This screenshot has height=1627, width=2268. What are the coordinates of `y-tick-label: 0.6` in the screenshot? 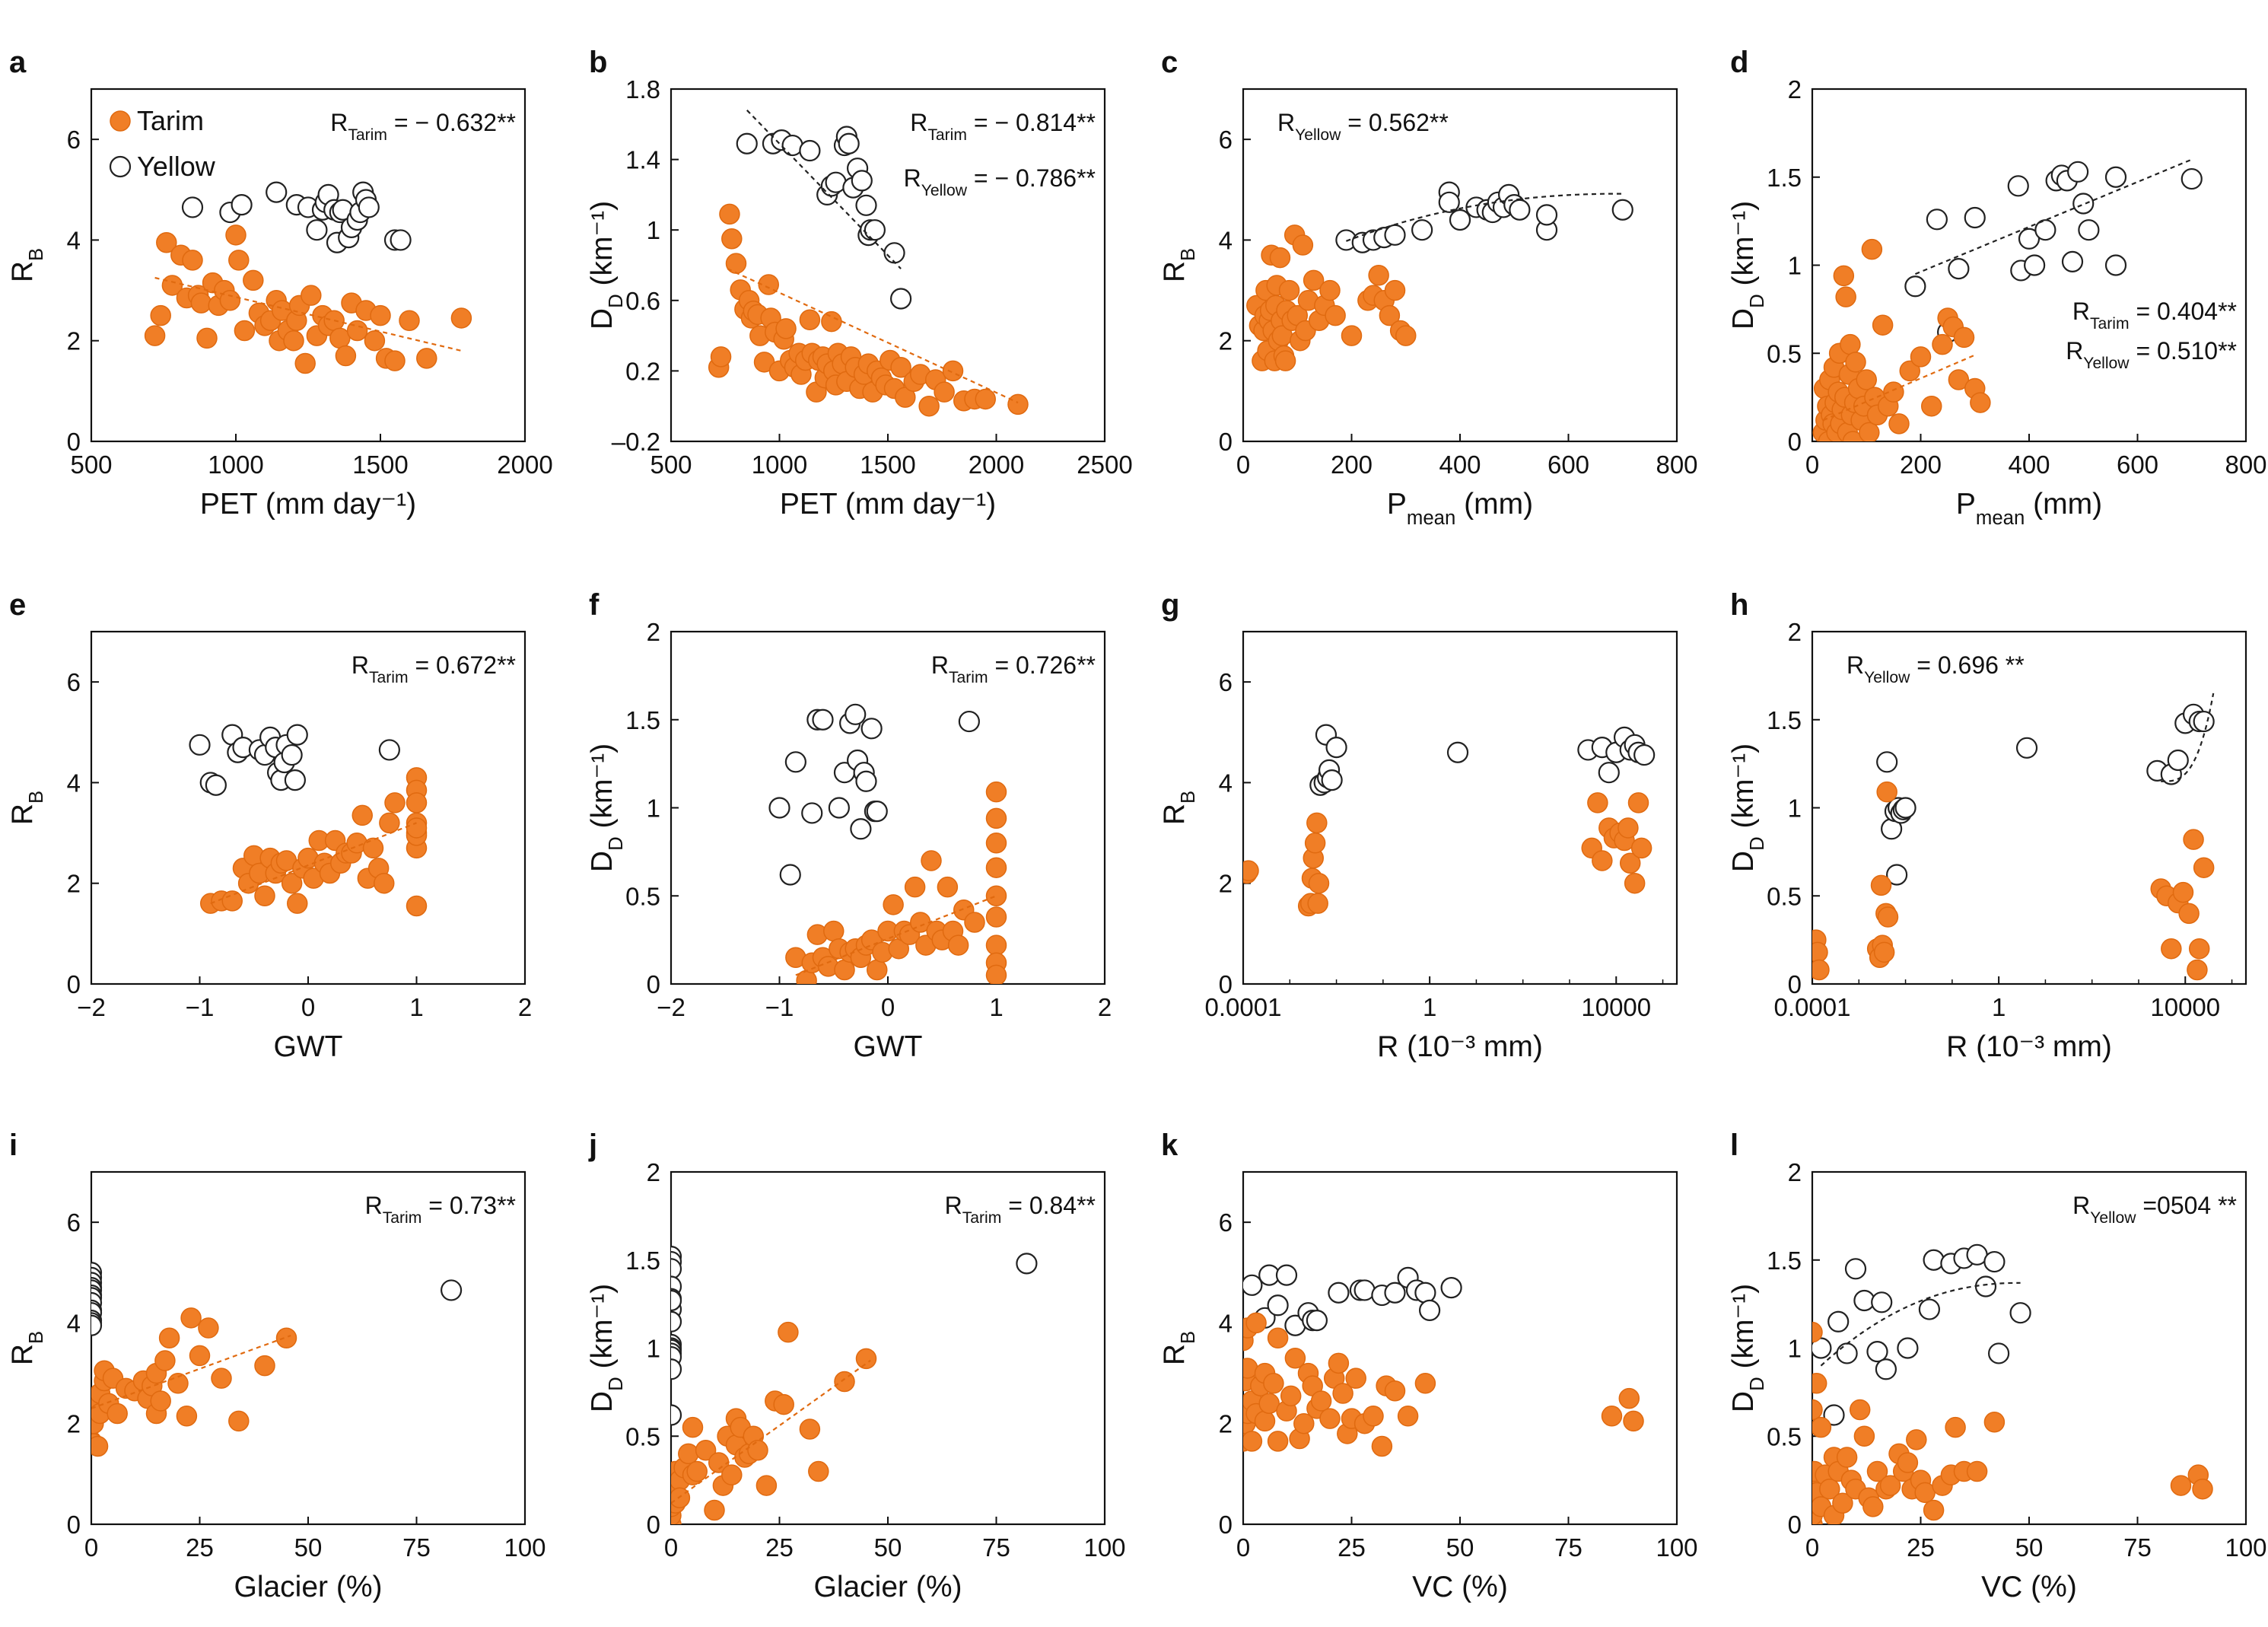 It's located at (642, 301).